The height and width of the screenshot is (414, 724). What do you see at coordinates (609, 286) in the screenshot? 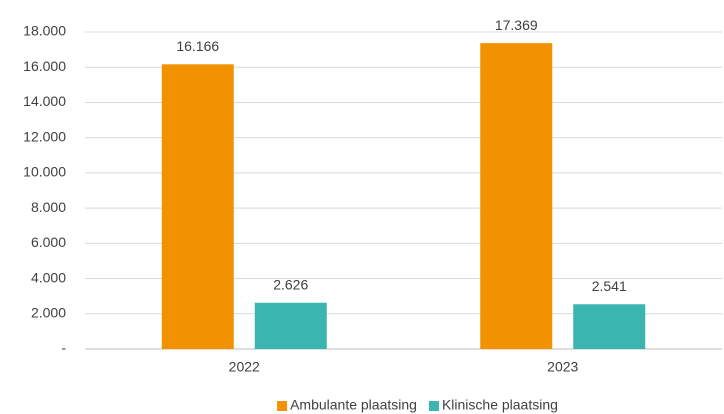
I see `value-label: 2.541` at bounding box center [609, 286].